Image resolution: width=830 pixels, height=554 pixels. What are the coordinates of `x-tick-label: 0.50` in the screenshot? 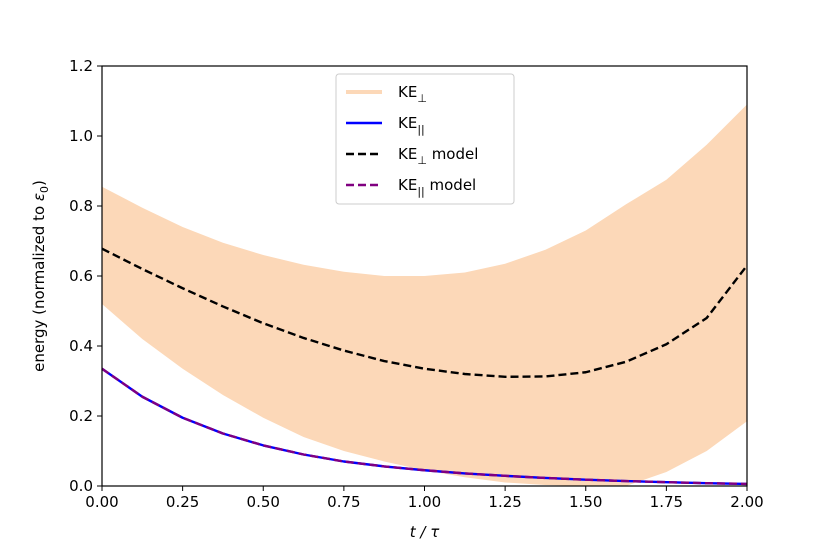 It's located at (263, 502).